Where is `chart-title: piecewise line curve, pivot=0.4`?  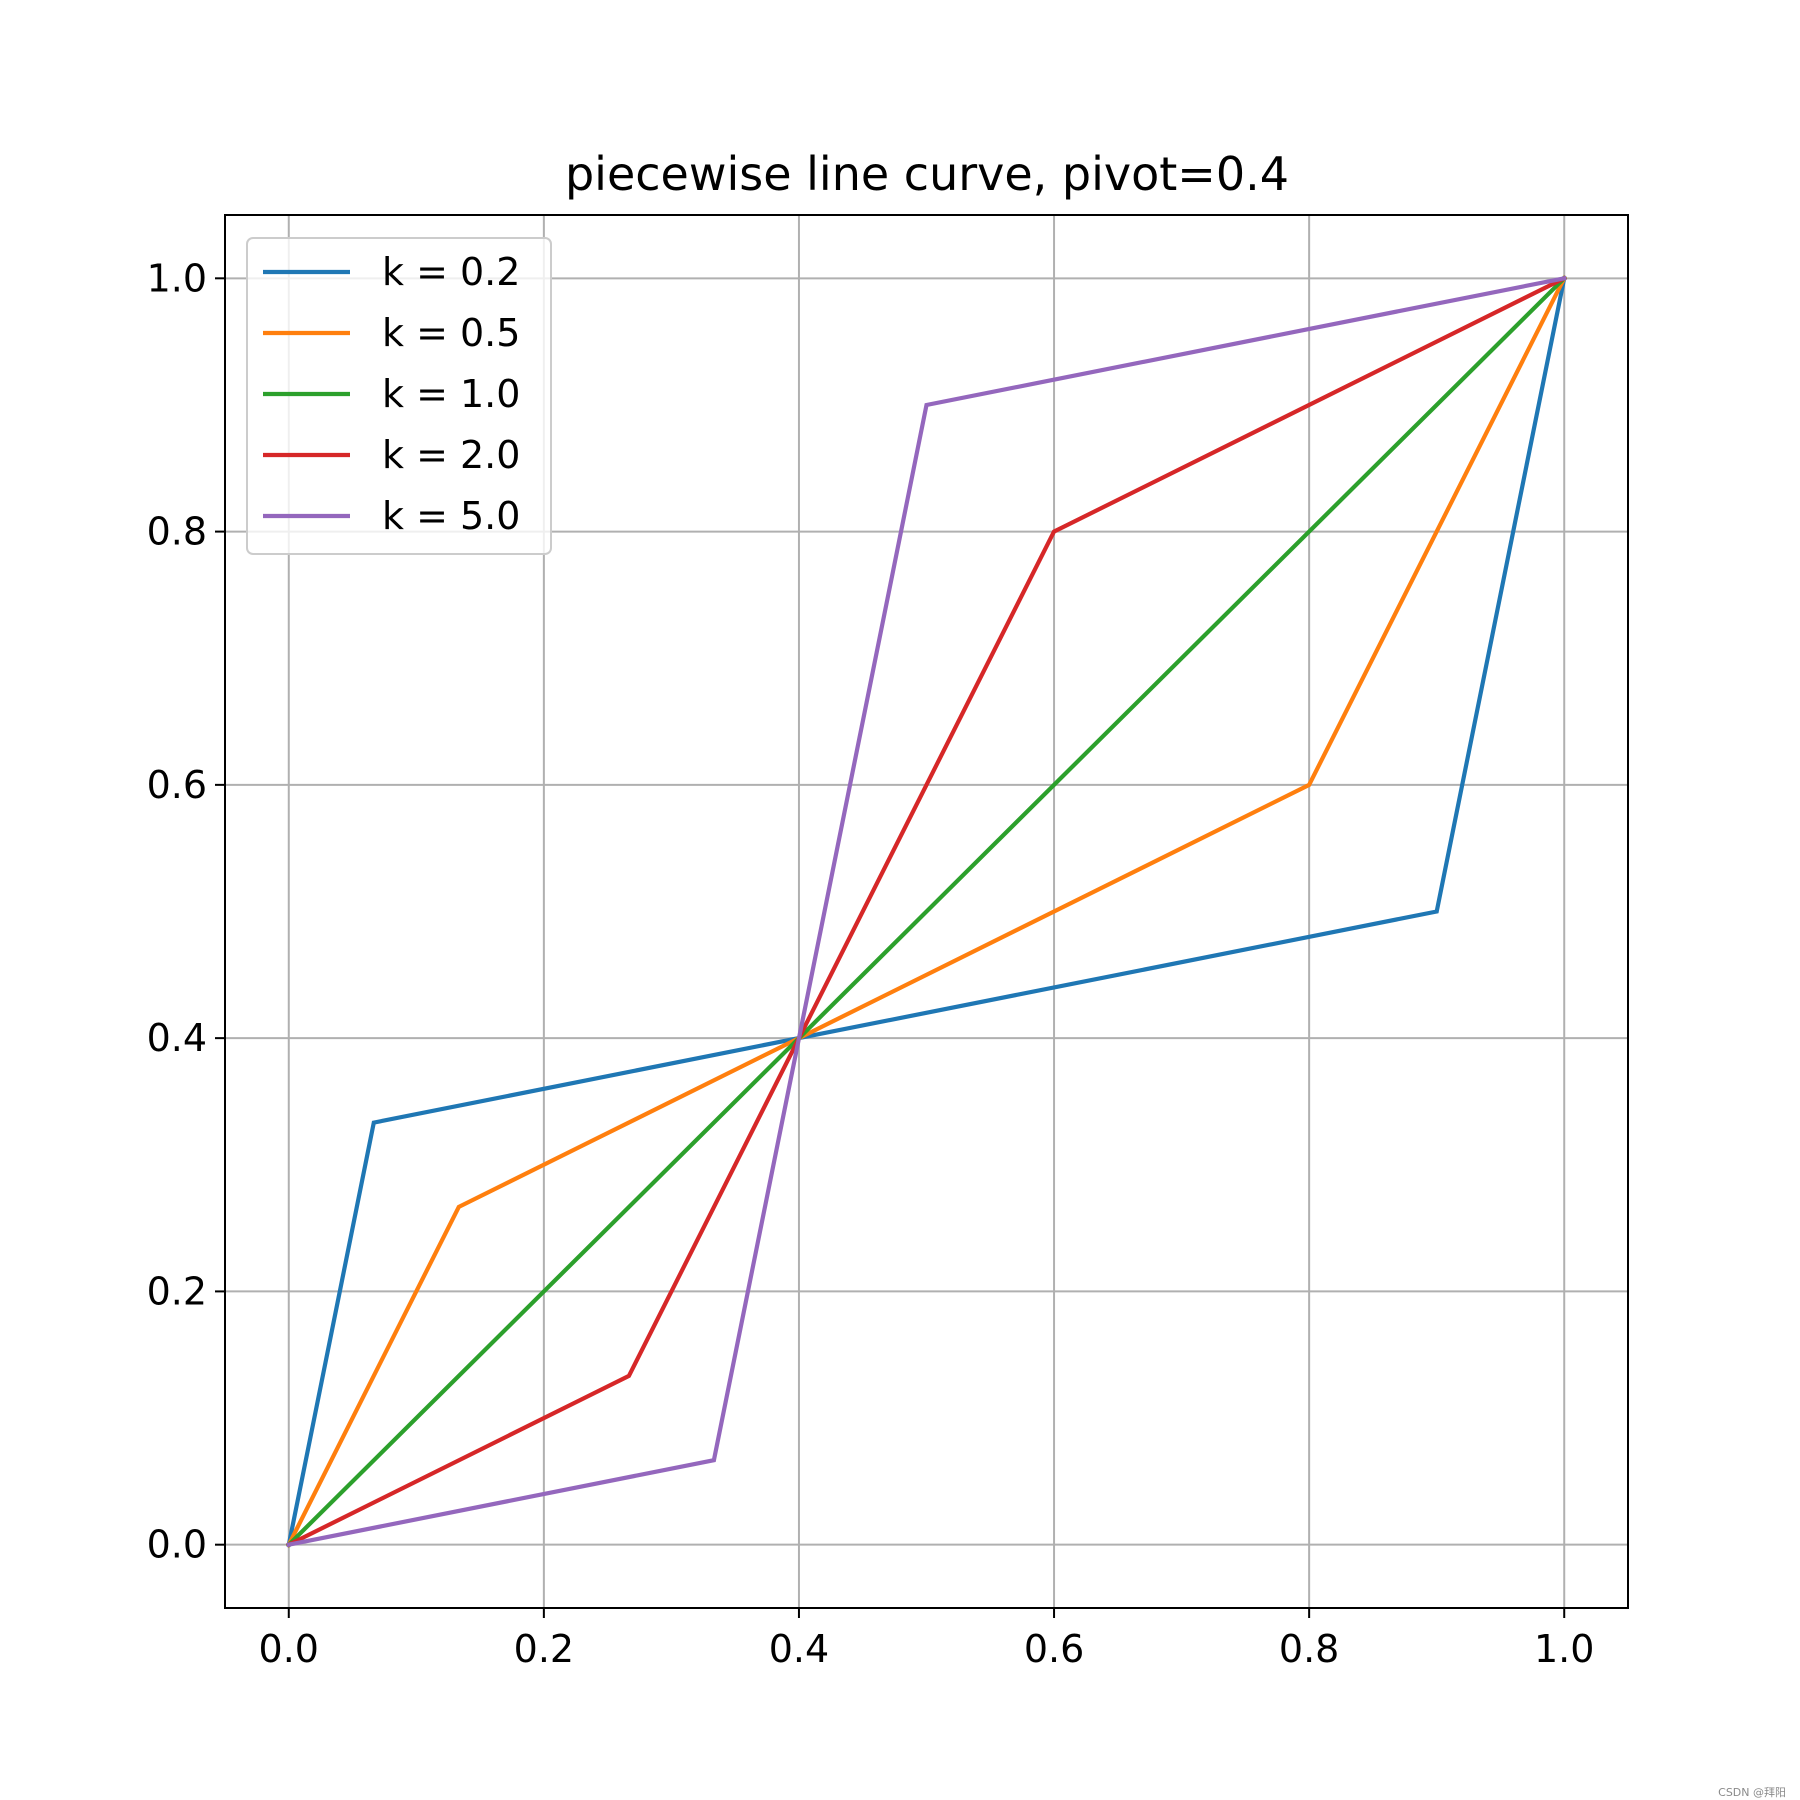 chart-title: piecewise line curve, pivot=0.4 is located at coordinates (927, 174).